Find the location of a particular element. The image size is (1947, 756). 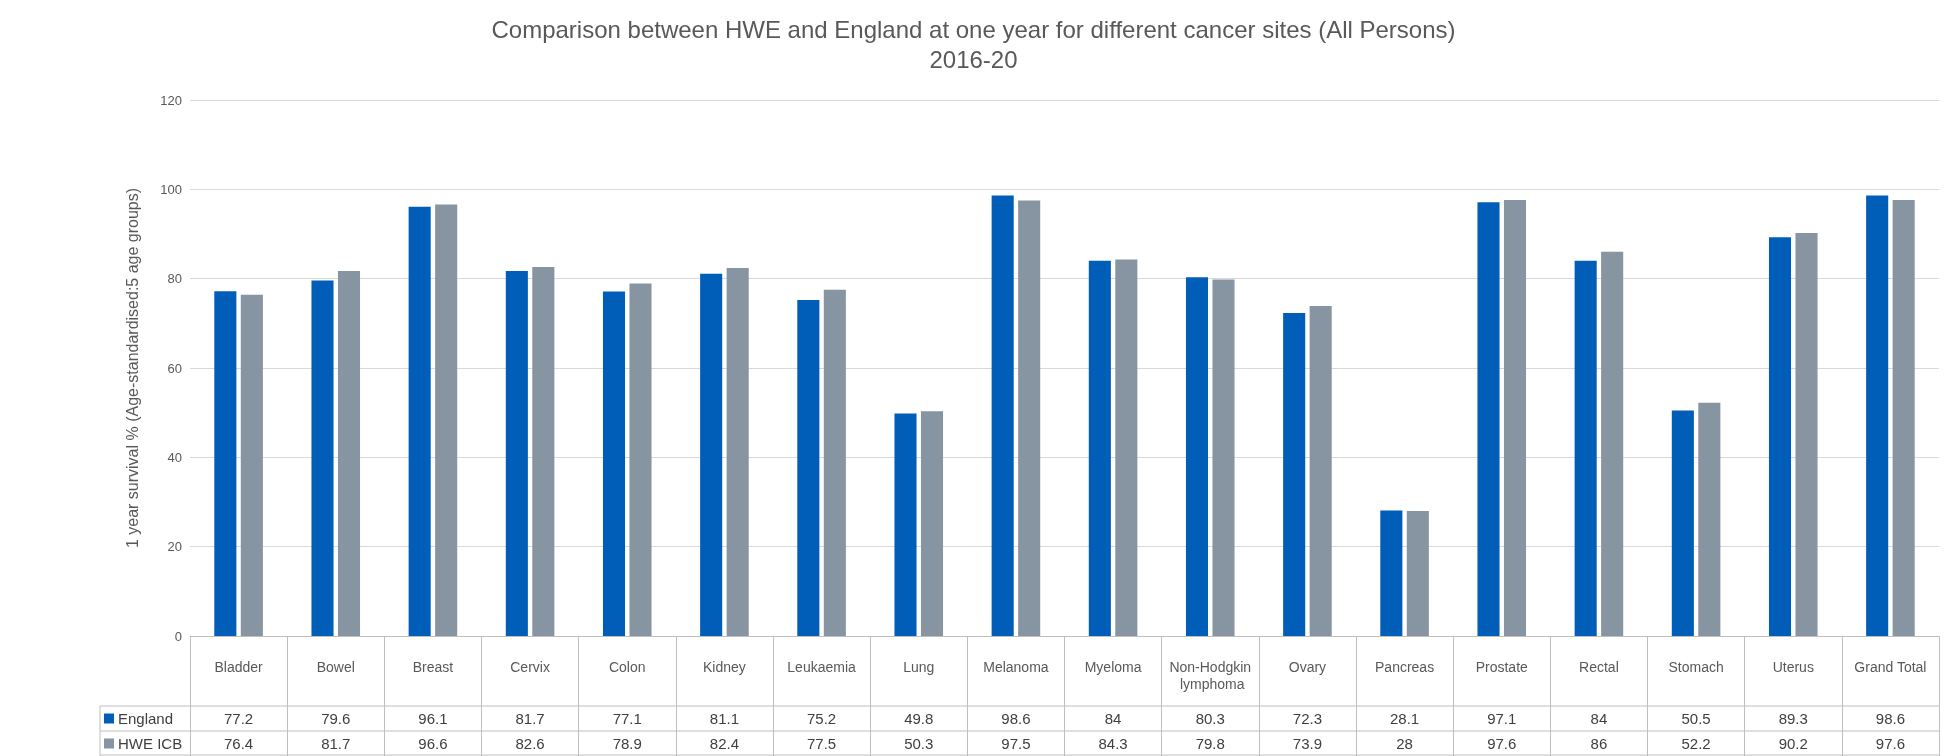

data-label: 79.8 is located at coordinates (1210, 743).